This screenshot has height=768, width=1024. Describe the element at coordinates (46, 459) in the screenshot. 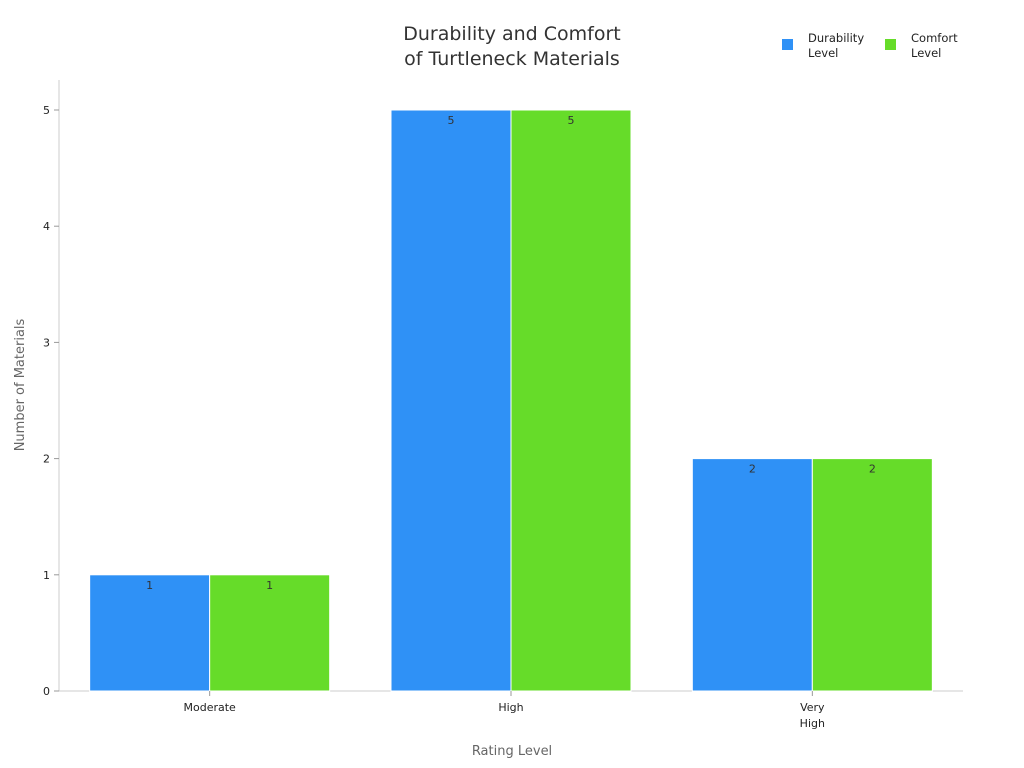

I see `y-tick-label: 2` at that location.